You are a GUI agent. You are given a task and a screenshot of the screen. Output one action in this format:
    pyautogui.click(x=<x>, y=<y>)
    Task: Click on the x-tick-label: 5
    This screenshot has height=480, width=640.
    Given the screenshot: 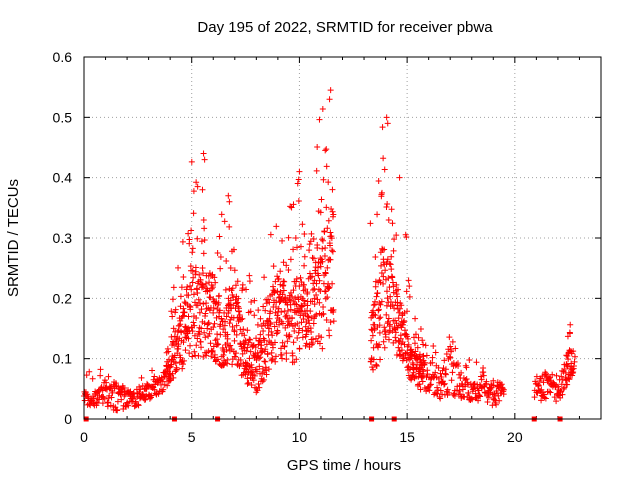 What is the action you would take?
    pyautogui.click(x=192, y=437)
    